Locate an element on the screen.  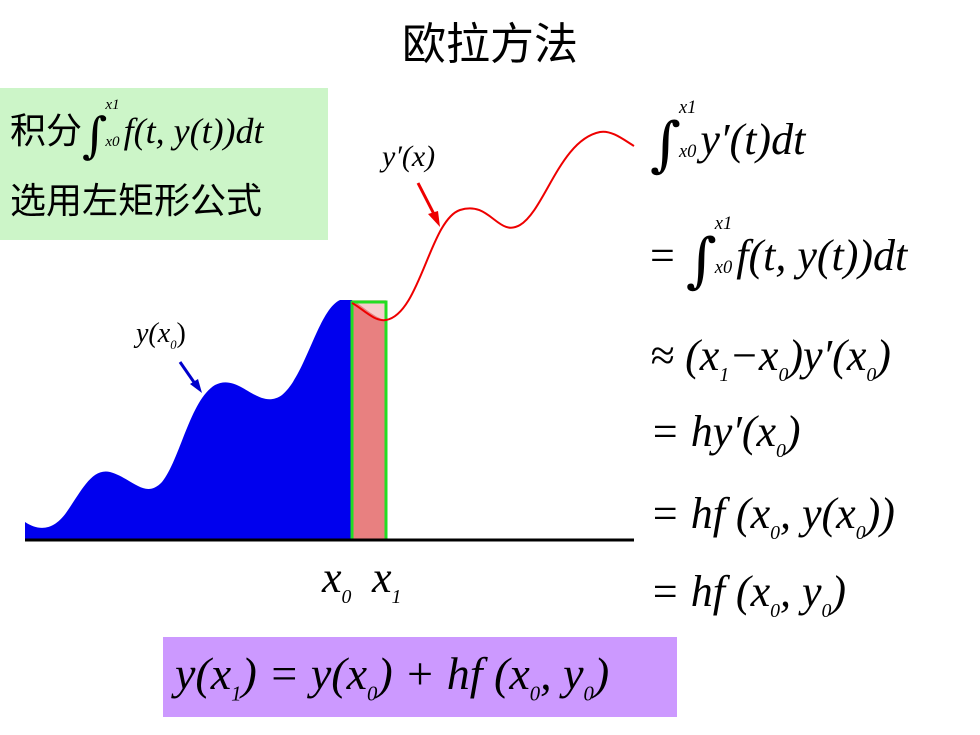
integral-limits: x1 x0 is located at coordinates (112, 124).